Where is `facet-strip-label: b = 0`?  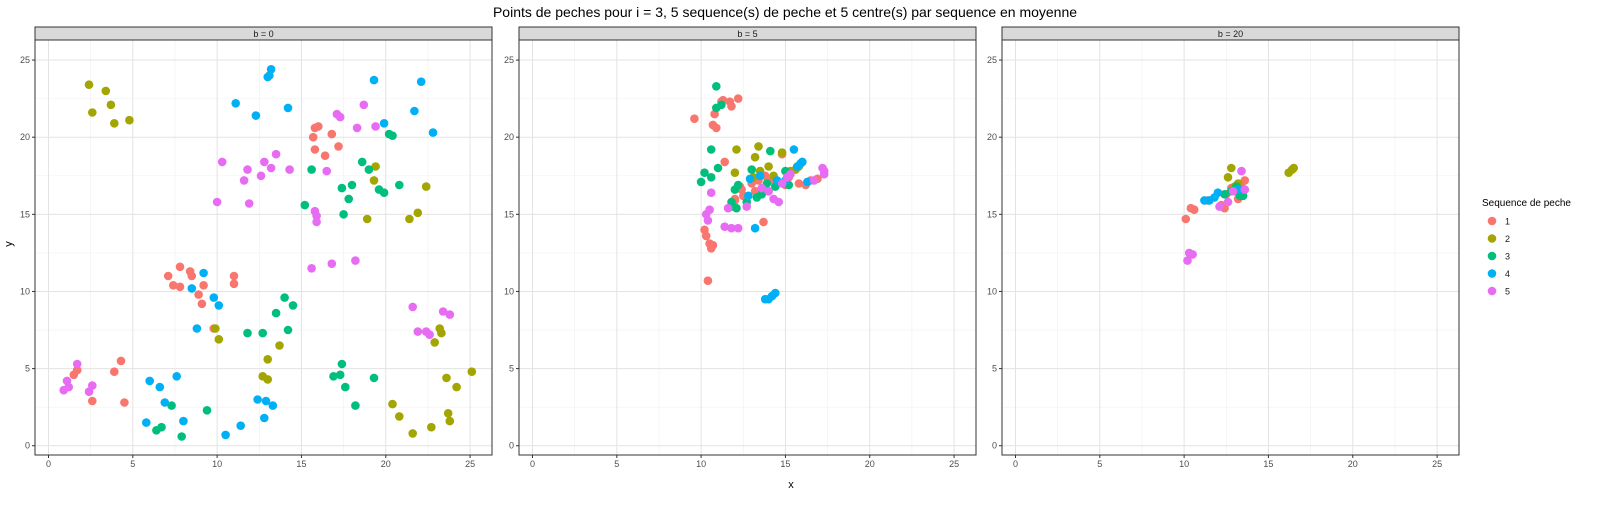
facet-strip-label: b = 0 is located at coordinates (263, 34).